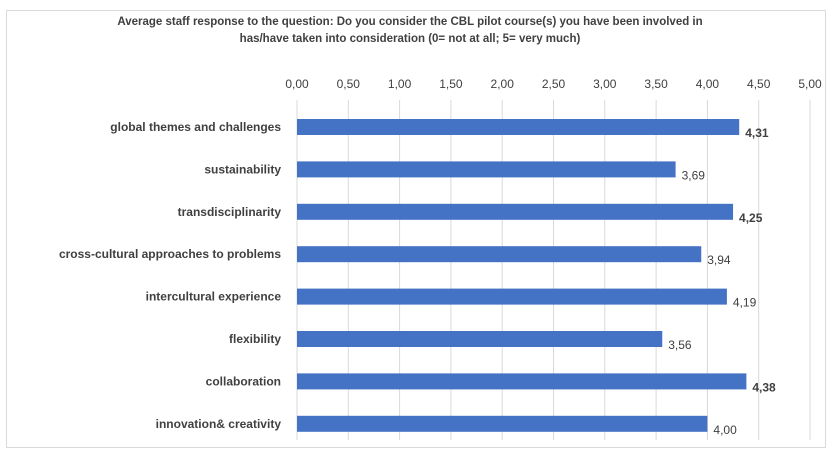 The height and width of the screenshot is (455, 834). What do you see at coordinates (759, 84) in the screenshot?
I see `x-tick-label: 4,50` at bounding box center [759, 84].